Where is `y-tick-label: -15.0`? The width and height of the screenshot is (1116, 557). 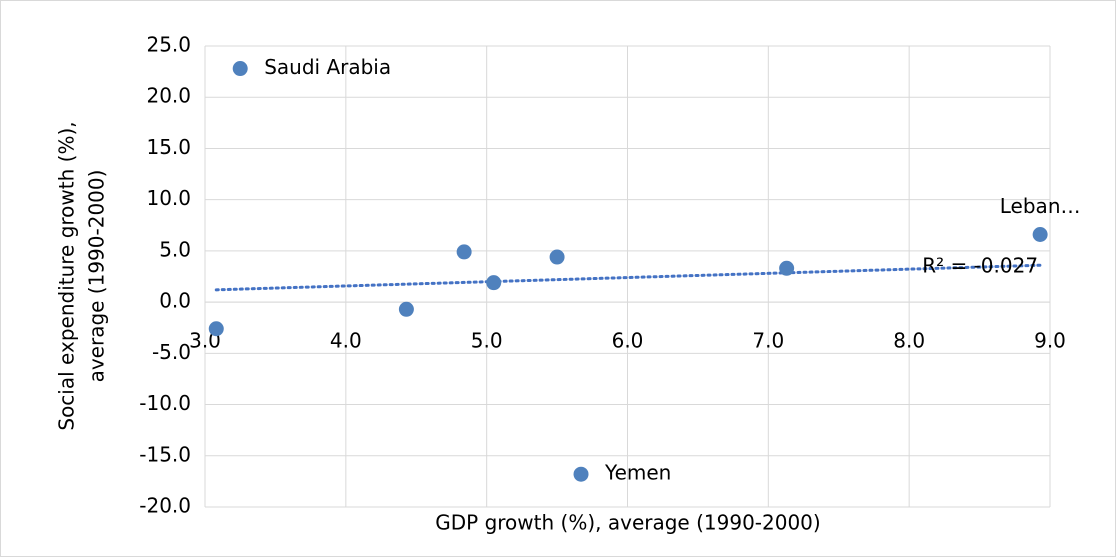
y-tick-label: -15.0 is located at coordinates (165, 454).